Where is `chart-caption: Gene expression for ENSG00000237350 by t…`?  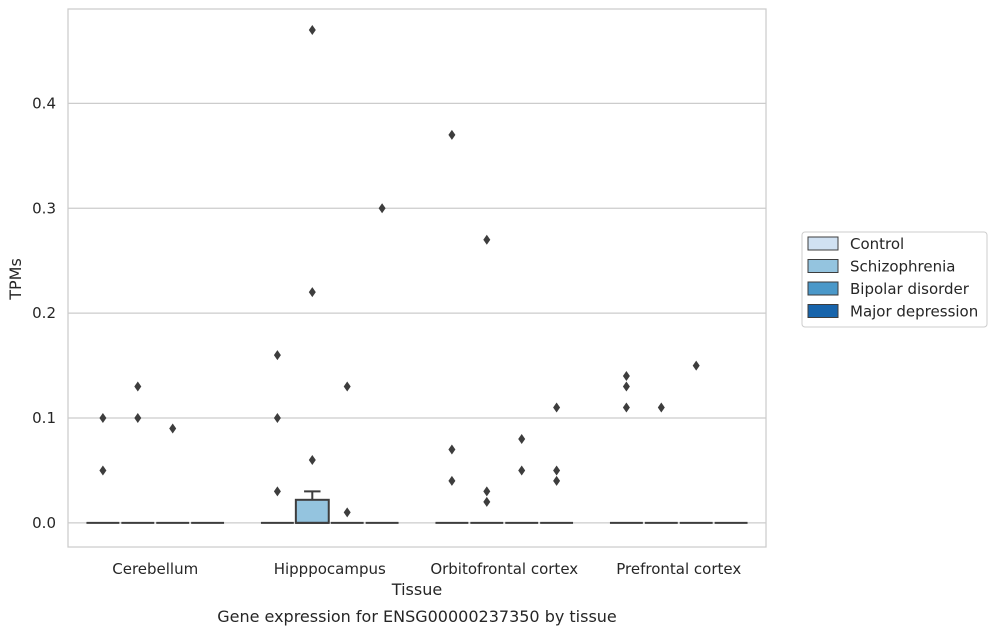 chart-caption: Gene expression for ENSG00000237350 by t… is located at coordinates (417, 616).